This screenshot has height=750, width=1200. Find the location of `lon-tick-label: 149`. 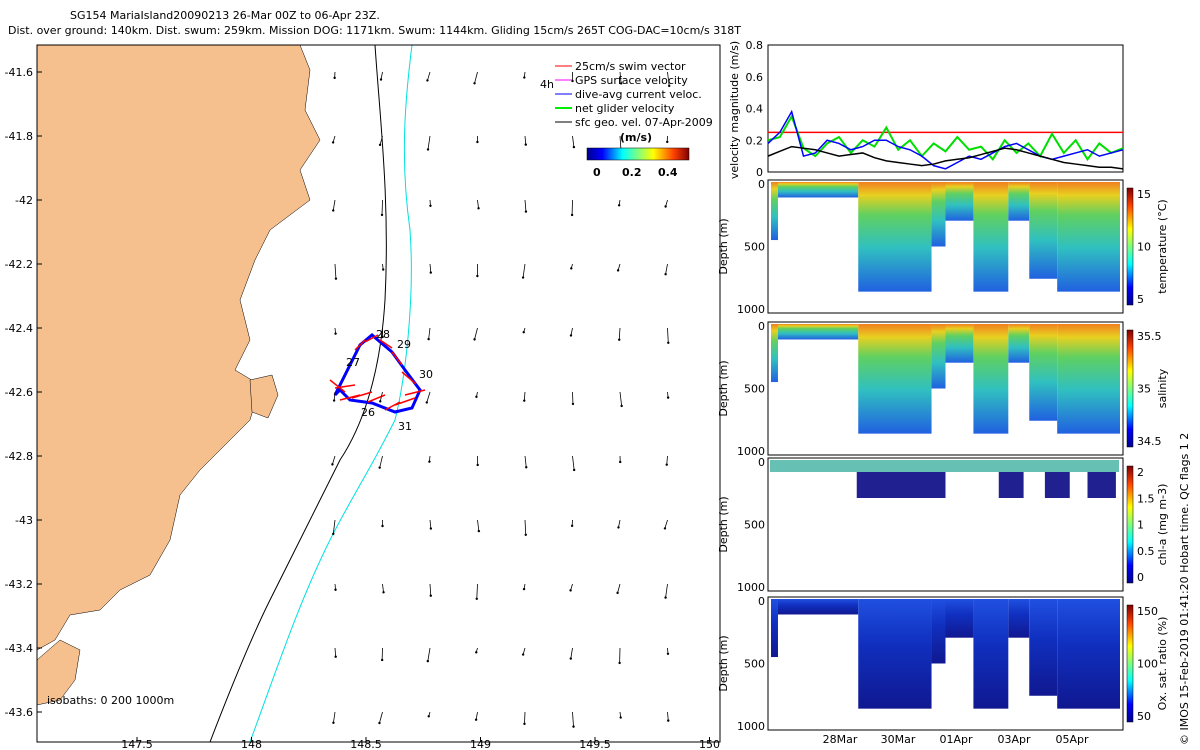

lon-tick-label: 149 is located at coordinates (480, 744).